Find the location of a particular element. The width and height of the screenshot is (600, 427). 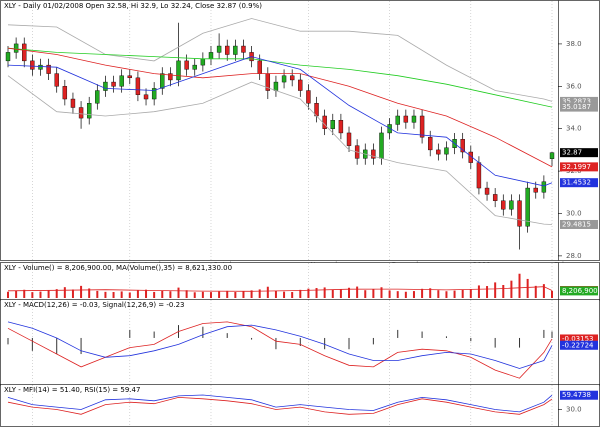

y-tick-label: 38.0 is located at coordinates (574, 44).